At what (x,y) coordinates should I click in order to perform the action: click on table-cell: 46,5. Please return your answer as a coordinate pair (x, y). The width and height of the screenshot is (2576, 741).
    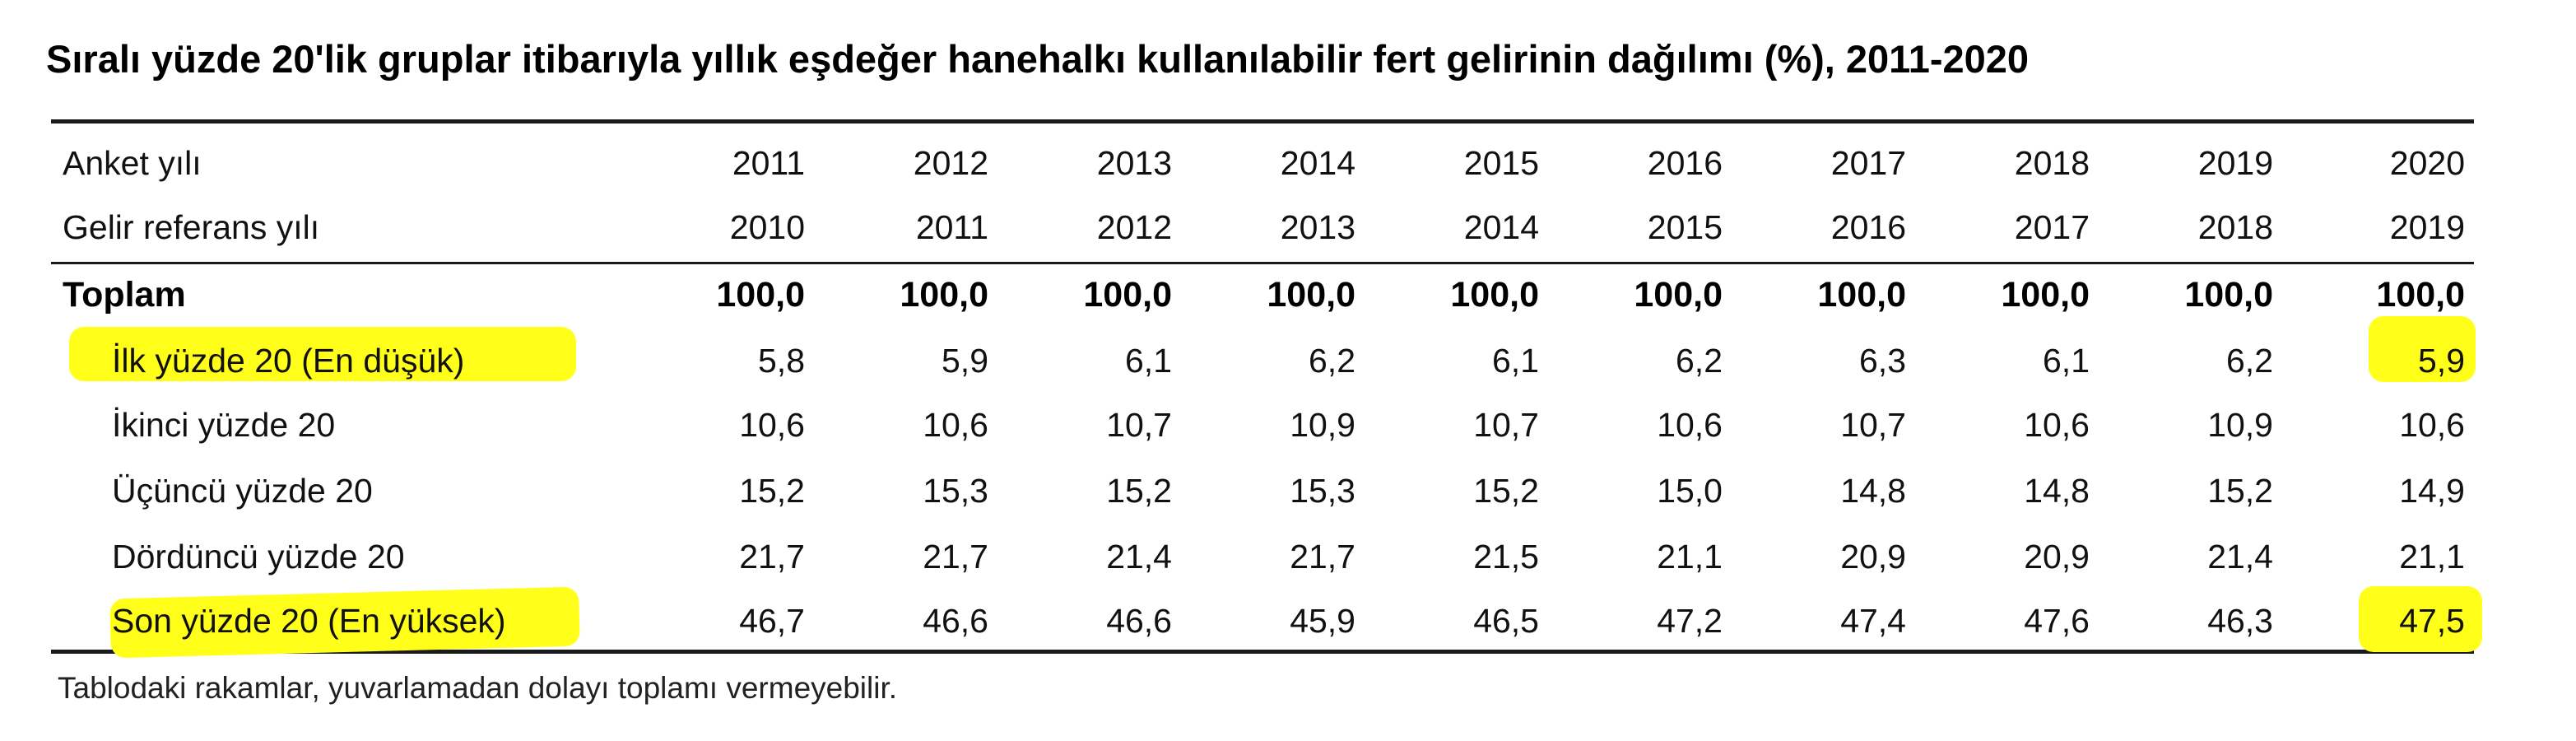
    Looking at the image, I should click on (1506, 621).